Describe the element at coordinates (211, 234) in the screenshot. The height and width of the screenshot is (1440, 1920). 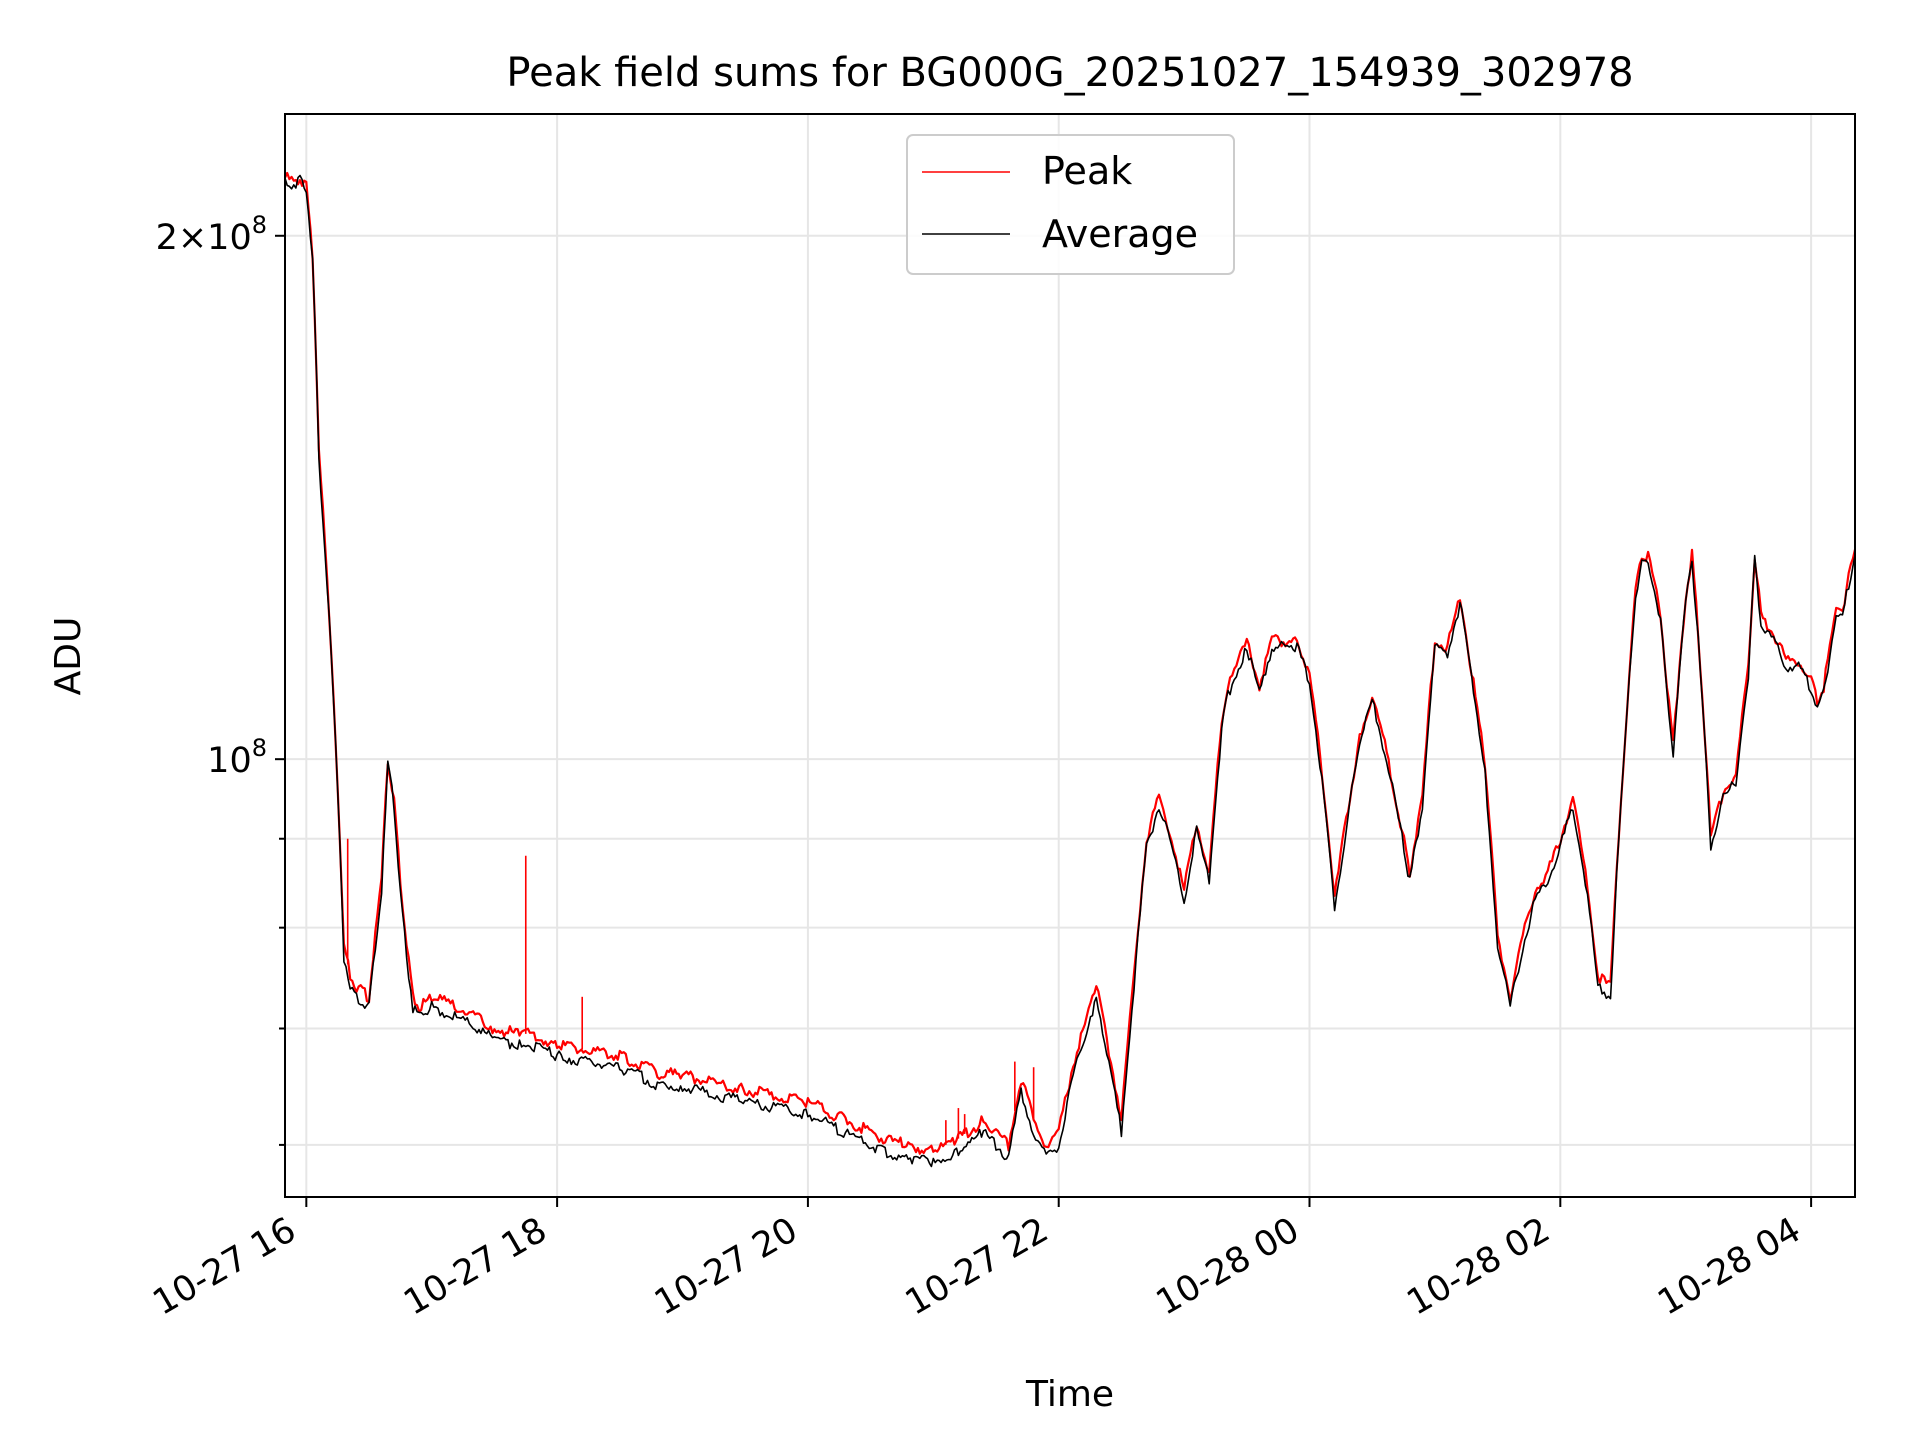
I see `y-tick-label: 2×108` at that location.